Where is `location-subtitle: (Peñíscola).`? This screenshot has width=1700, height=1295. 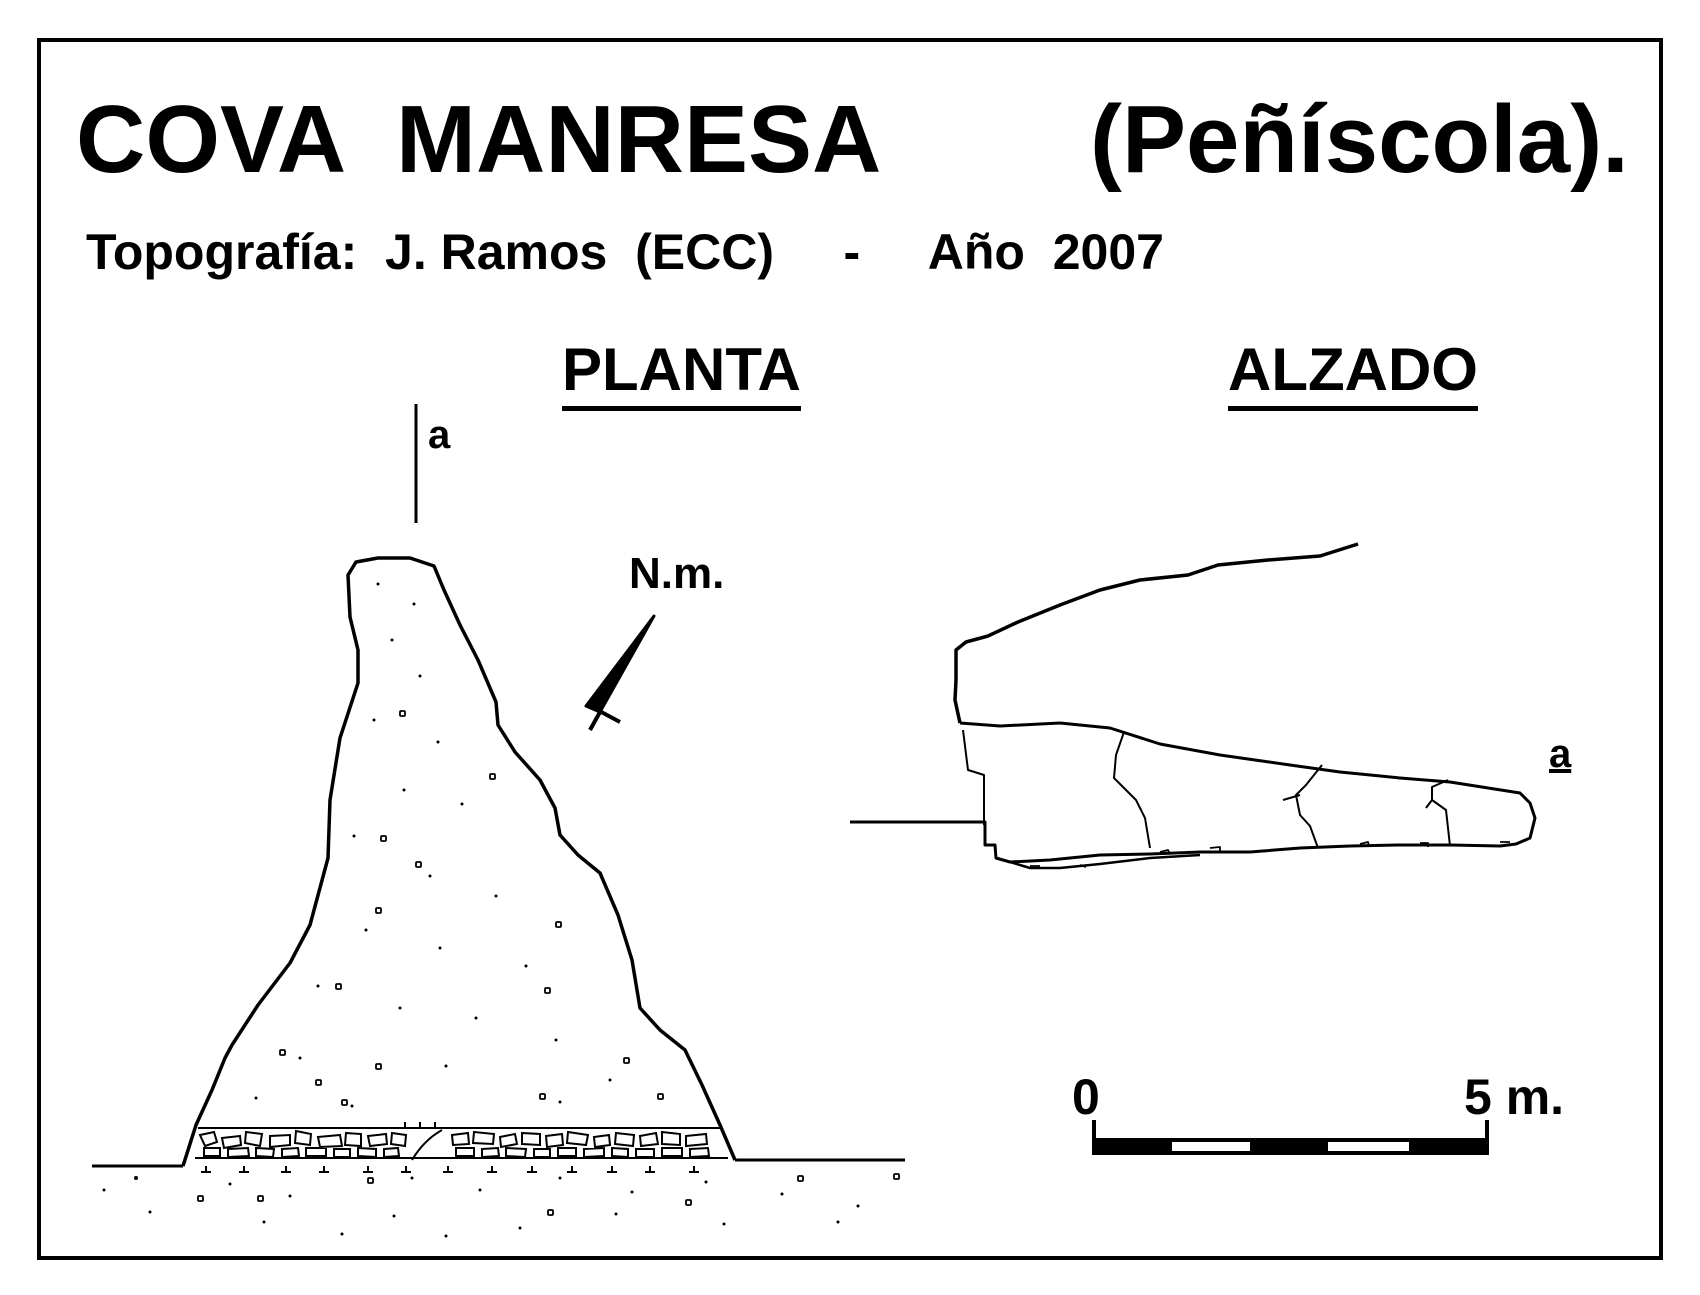
location-subtitle: (Peñíscola). is located at coordinates (1359, 139).